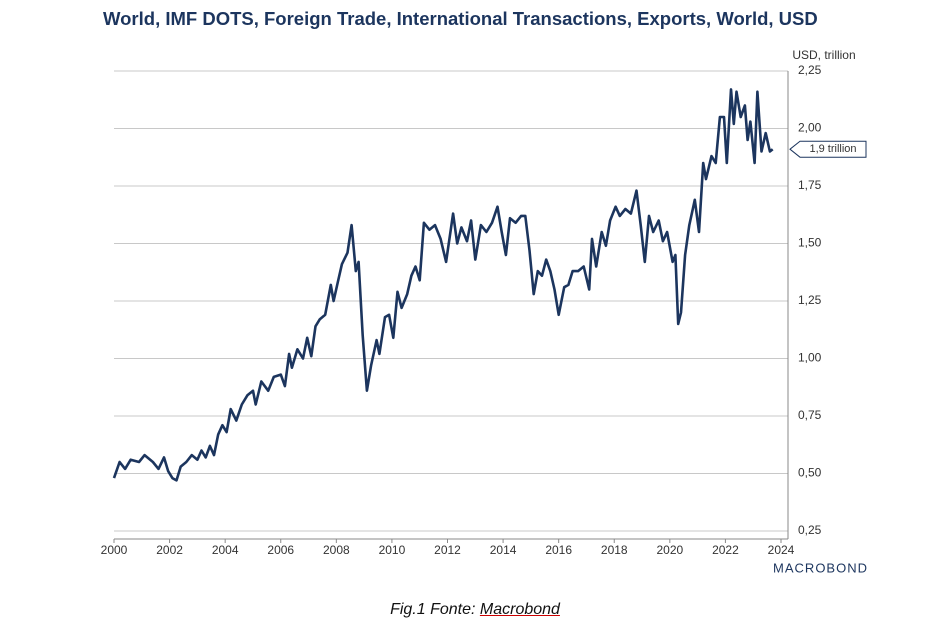 The image size is (950, 628). I want to click on y-tick-label: 2,00, so click(810, 128).